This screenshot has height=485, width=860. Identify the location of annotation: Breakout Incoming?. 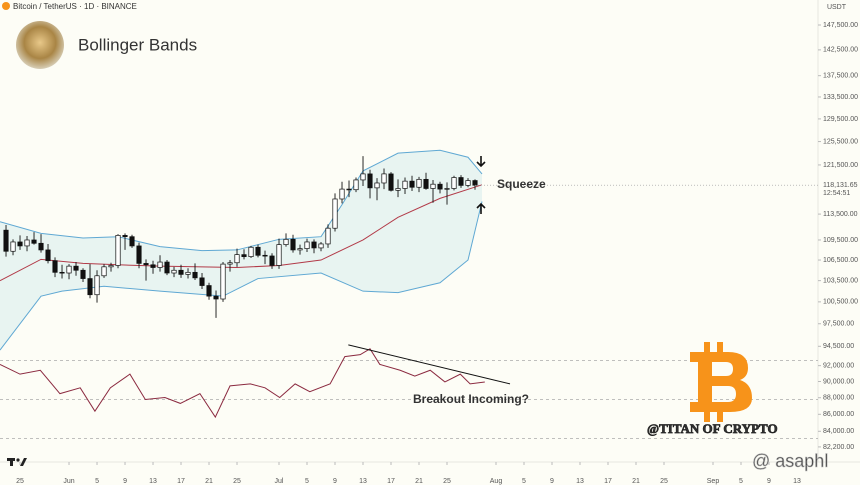
(471, 399).